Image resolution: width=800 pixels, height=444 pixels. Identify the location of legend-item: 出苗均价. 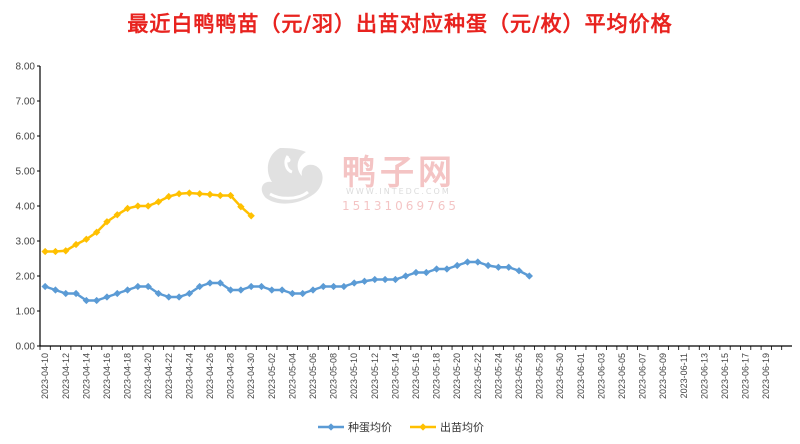
(447, 427).